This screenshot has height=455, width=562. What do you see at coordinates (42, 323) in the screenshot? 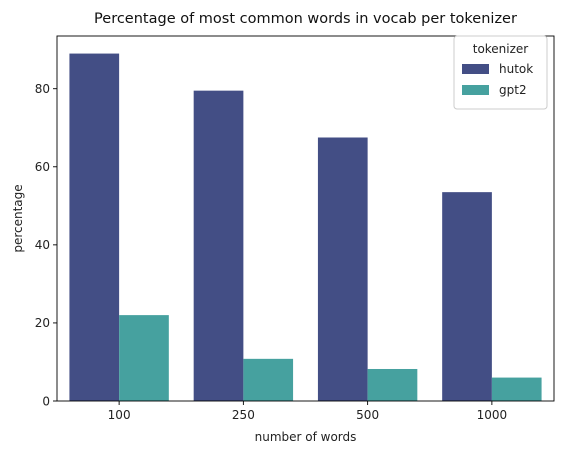
I see `y-tick-label: 20` at bounding box center [42, 323].